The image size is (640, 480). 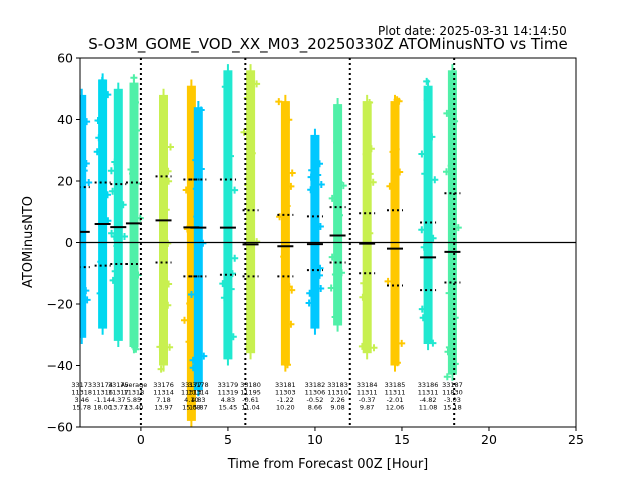 I want to click on orbit-stat-label: 2.26, so click(x=337, y=400).